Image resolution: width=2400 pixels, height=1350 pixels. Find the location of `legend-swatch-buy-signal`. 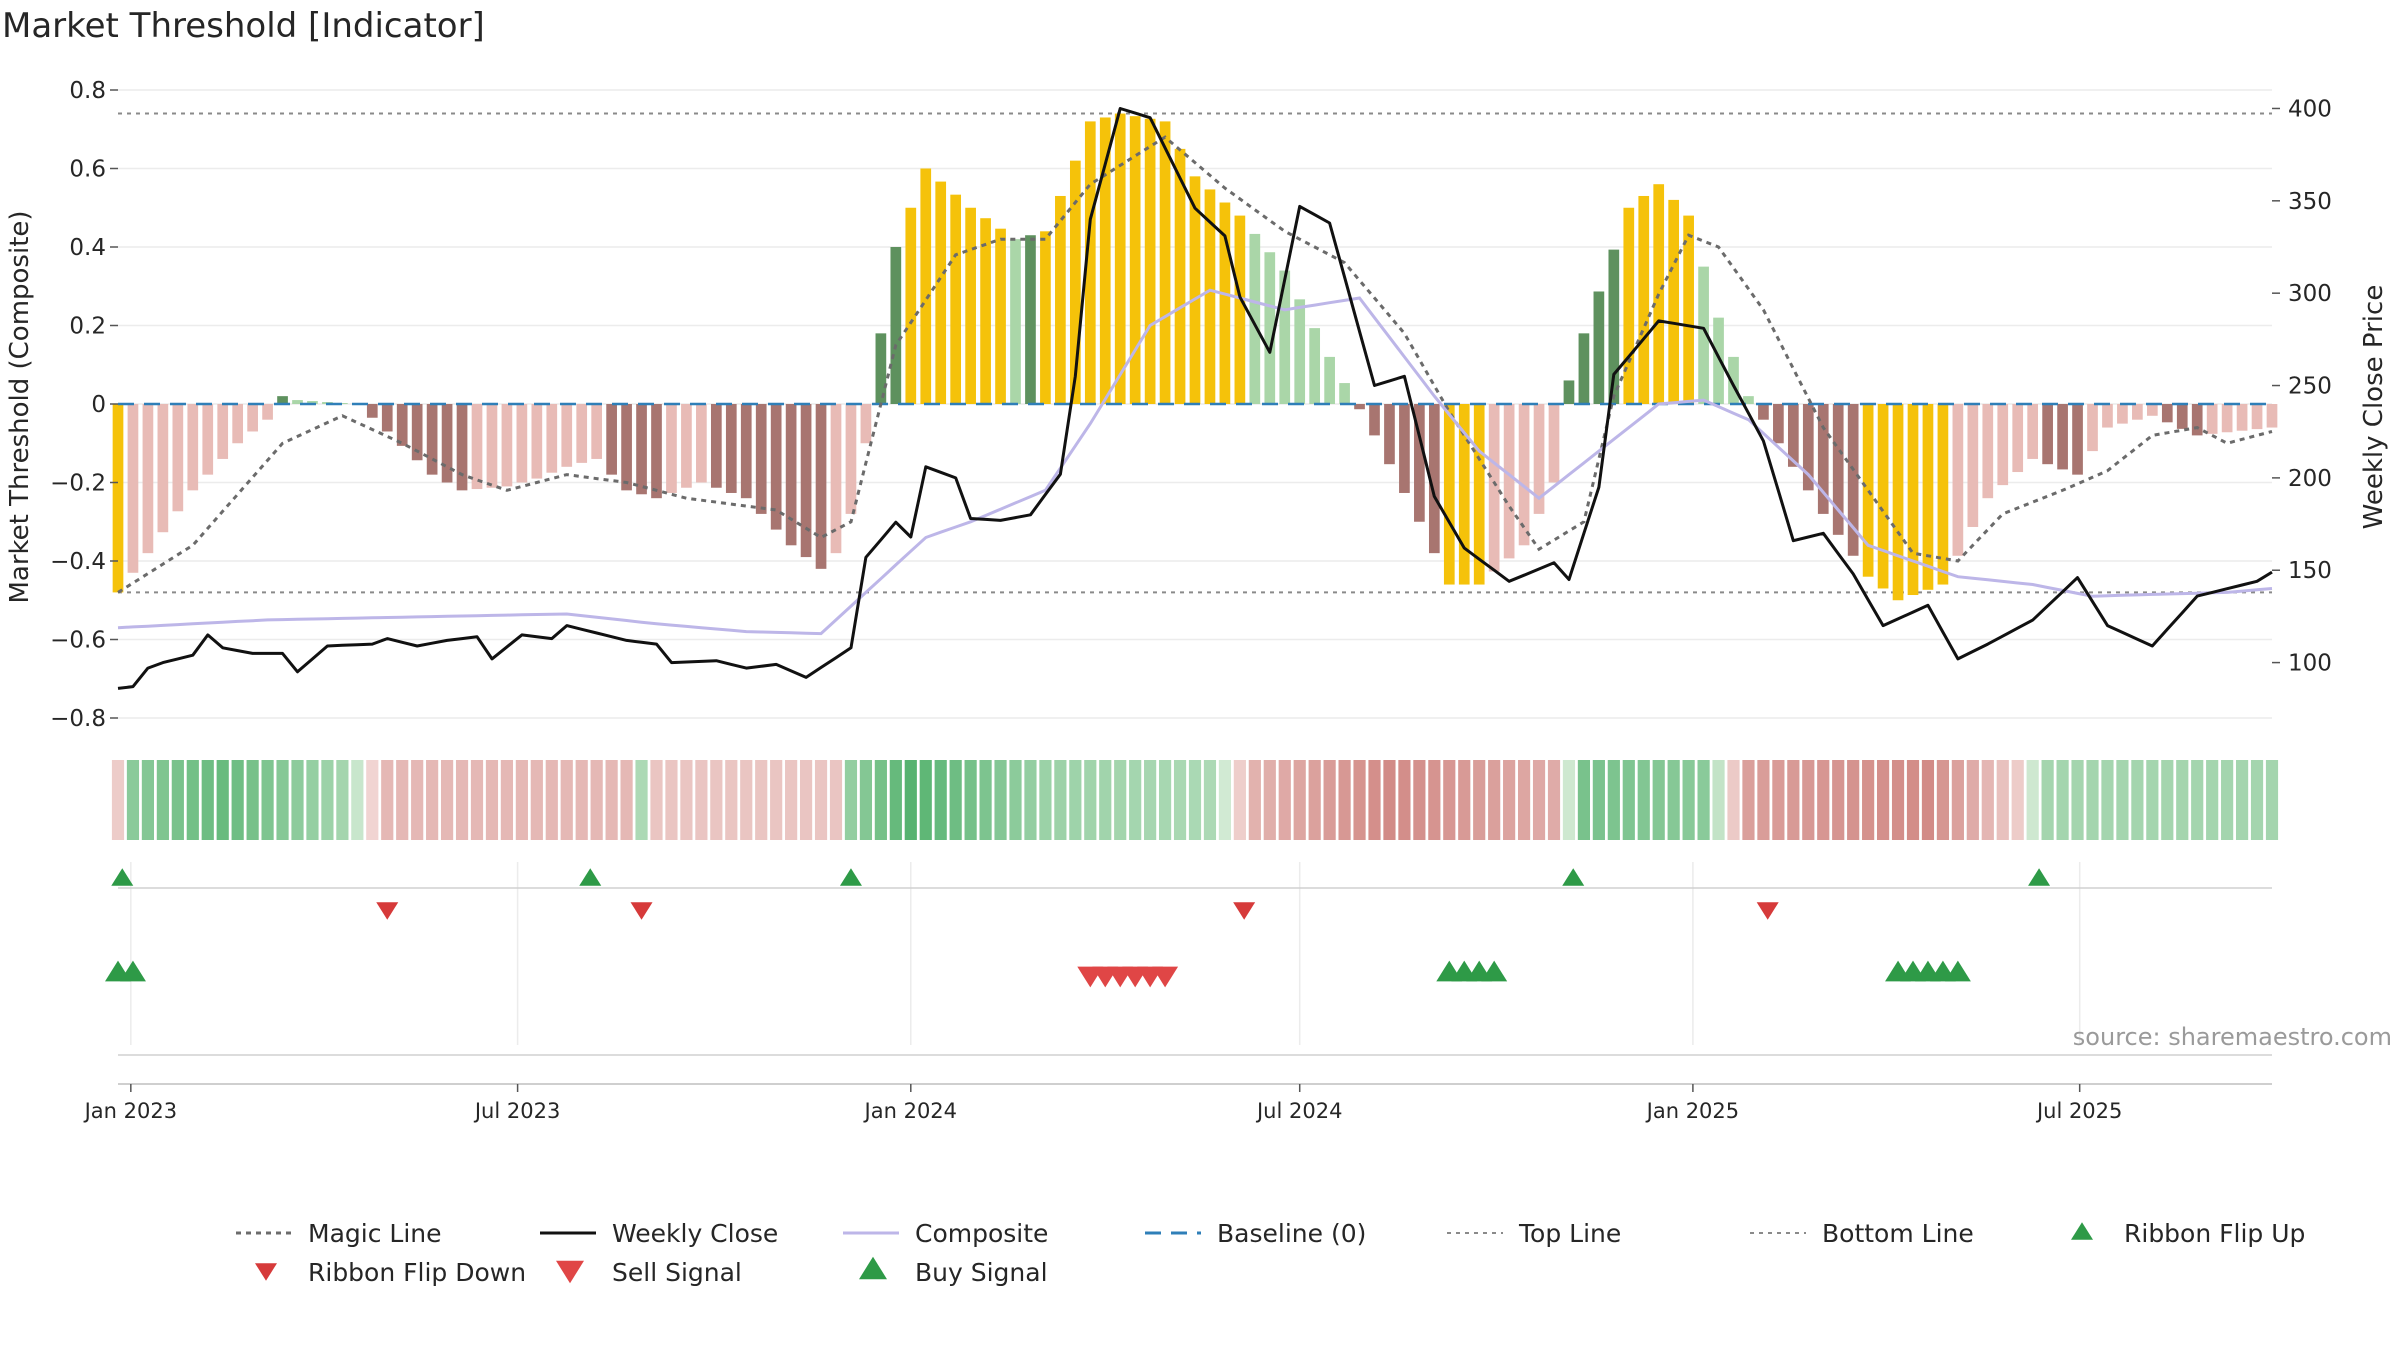

legend-swatch-buy-signal is located at coordinates (873, 1268).